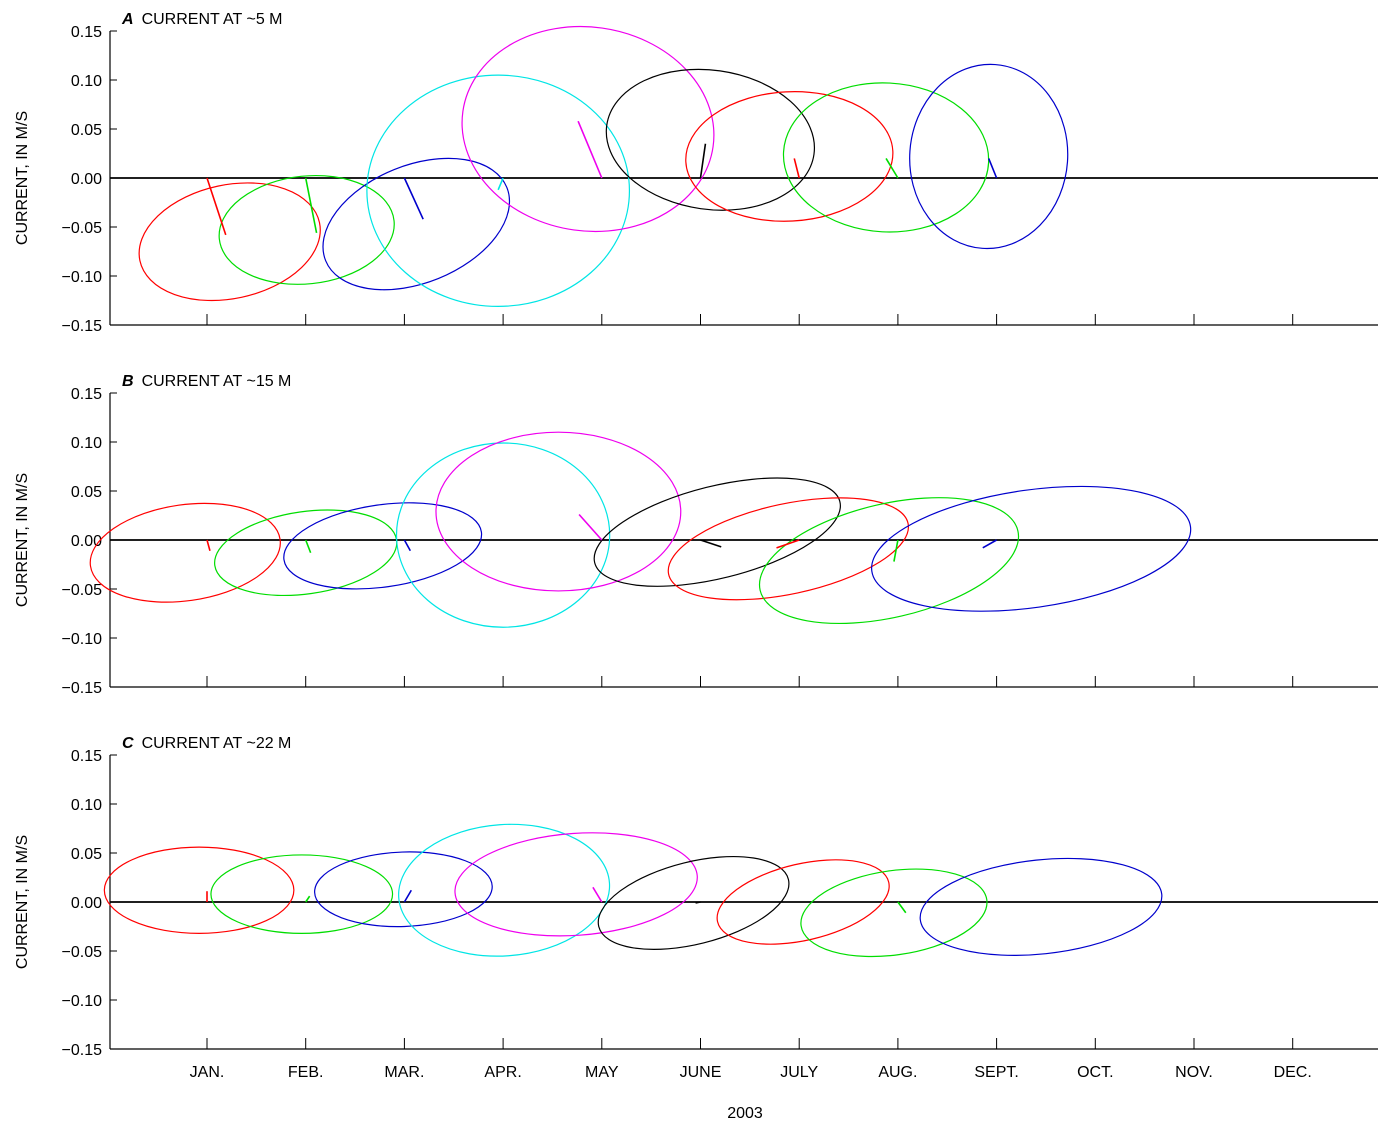 The height and width of the screenshot is (1131, 1378). What do you see at coordinates (217, 743) in the screenshot?
I see `panel-c-title-text: CURRENT AT ~22 M` at bounding box center [217, 743].